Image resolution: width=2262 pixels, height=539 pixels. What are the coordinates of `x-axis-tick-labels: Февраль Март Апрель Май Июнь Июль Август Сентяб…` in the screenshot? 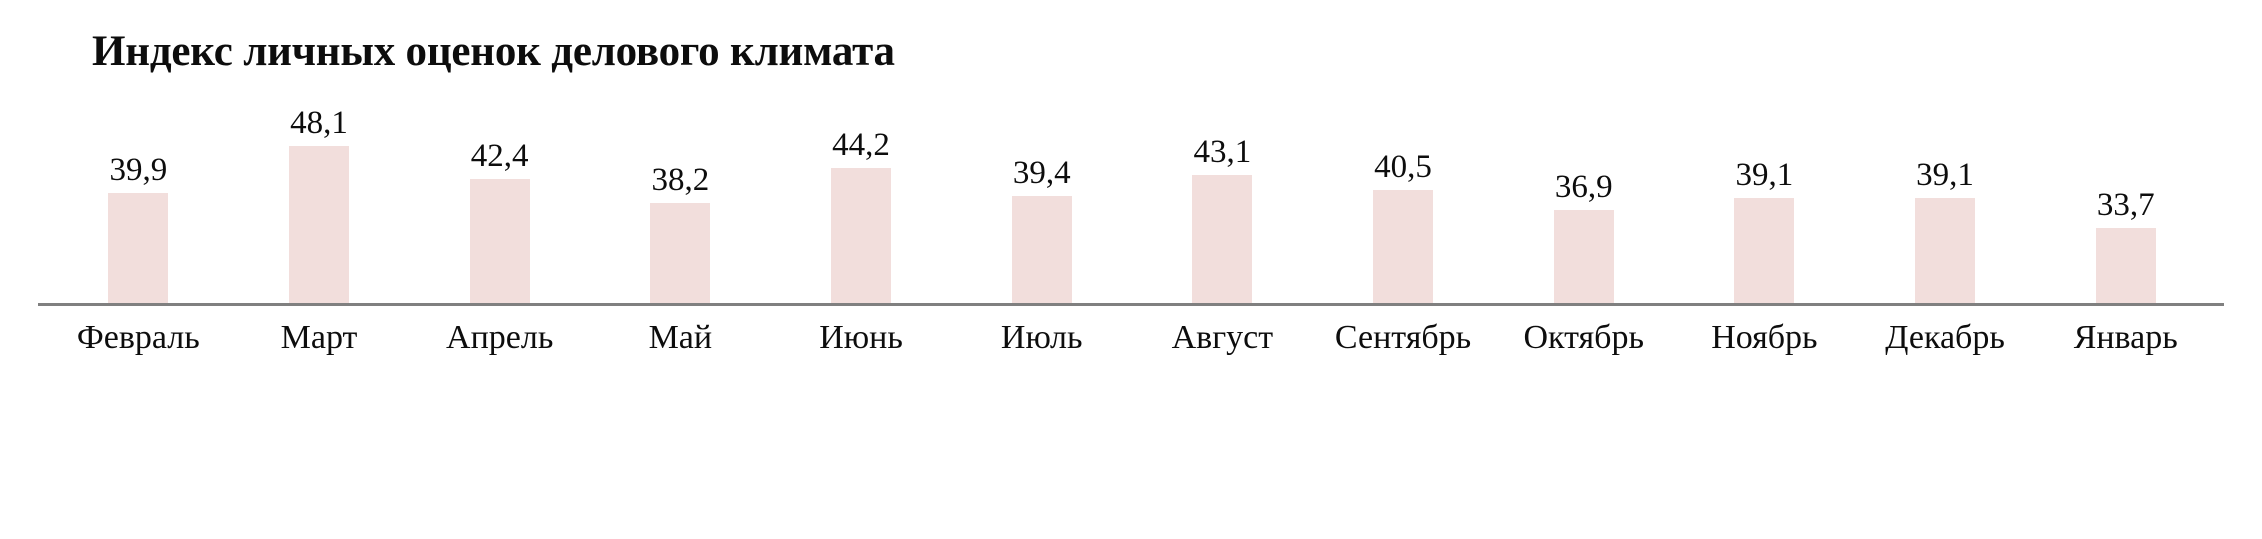 It's located at (1132, 338).